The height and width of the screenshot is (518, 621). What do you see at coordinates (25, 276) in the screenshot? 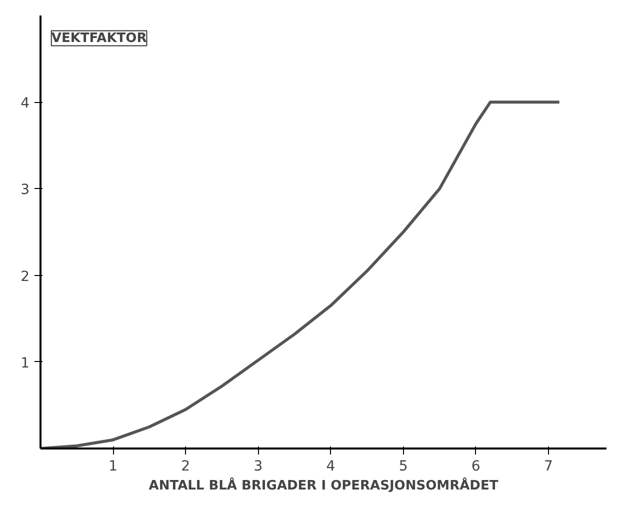
I see `y-tick-label: 2` at bounding box center [25, 276].